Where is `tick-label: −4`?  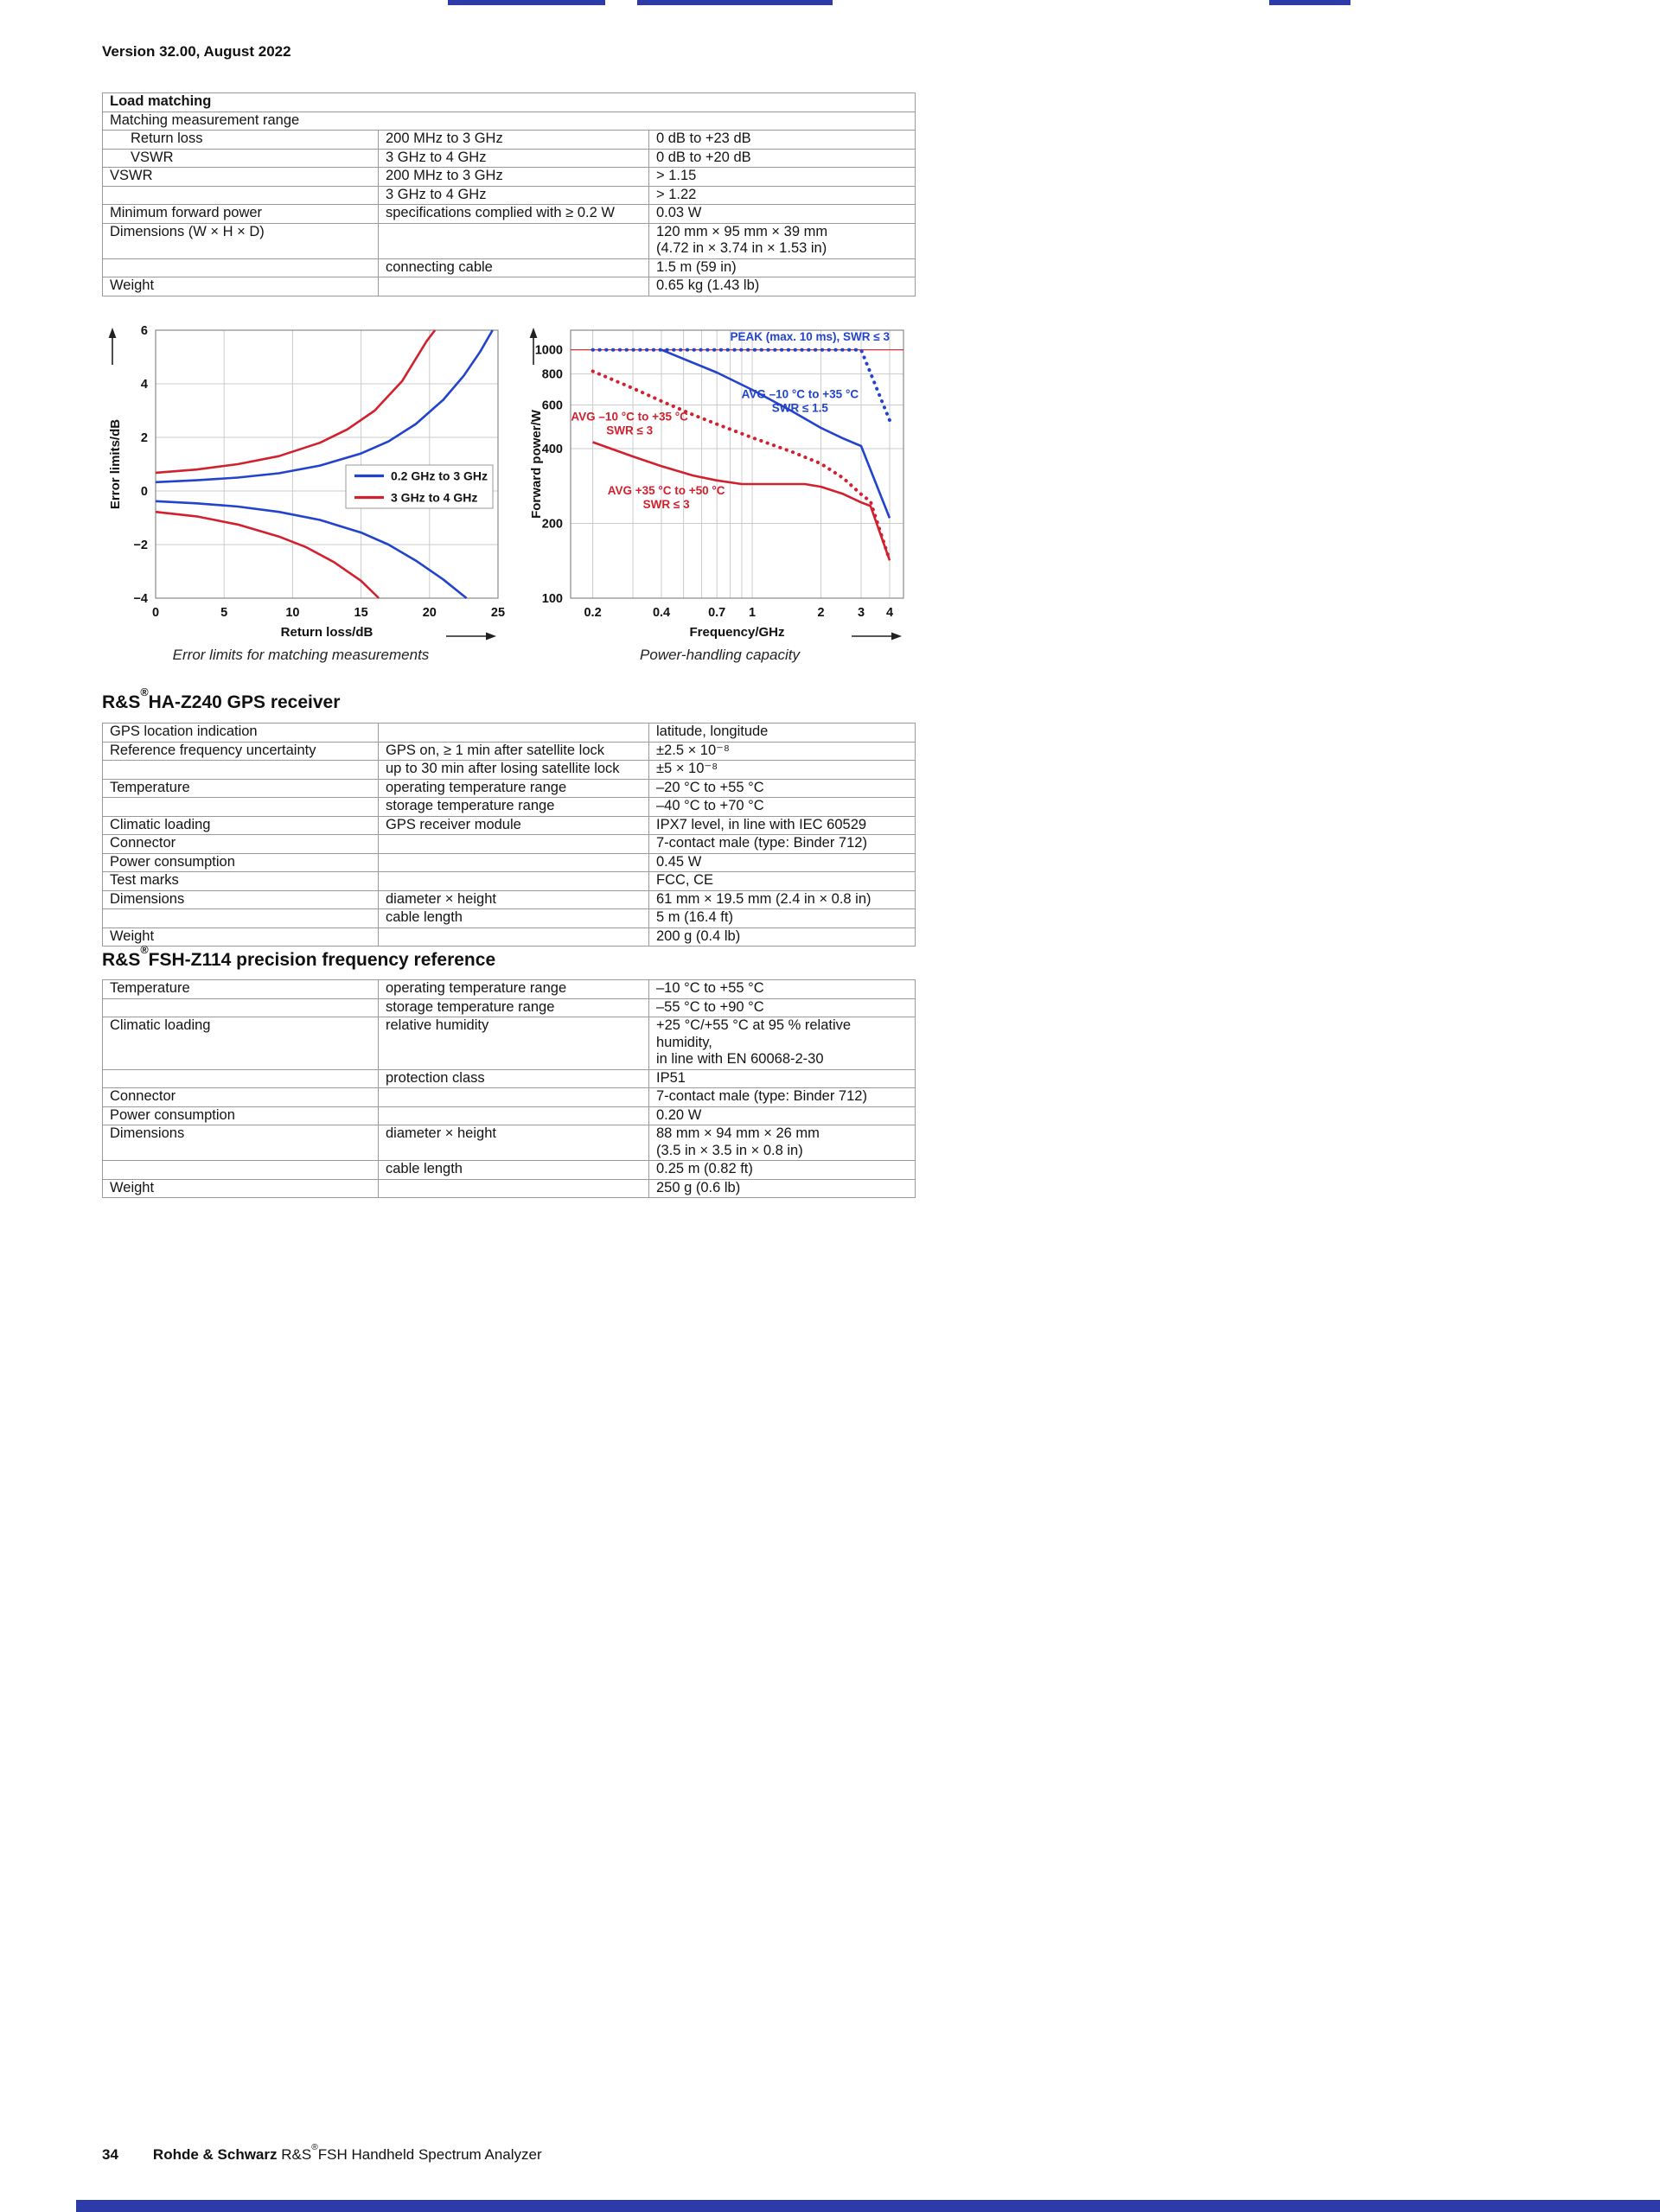 tick-label: −4 is located at coordinates (140, 599).